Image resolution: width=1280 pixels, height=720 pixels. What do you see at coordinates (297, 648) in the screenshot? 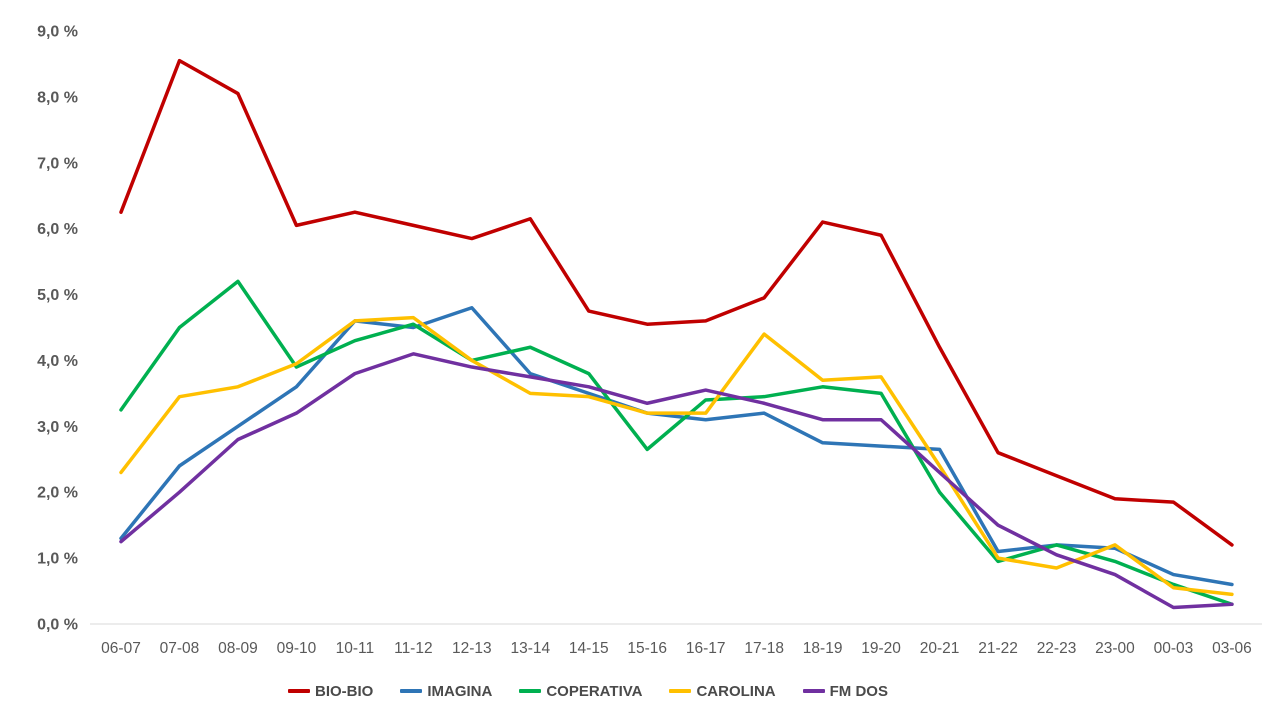
I see `x-axis-tick-label: 09-10` at bounding box center [297, 648].